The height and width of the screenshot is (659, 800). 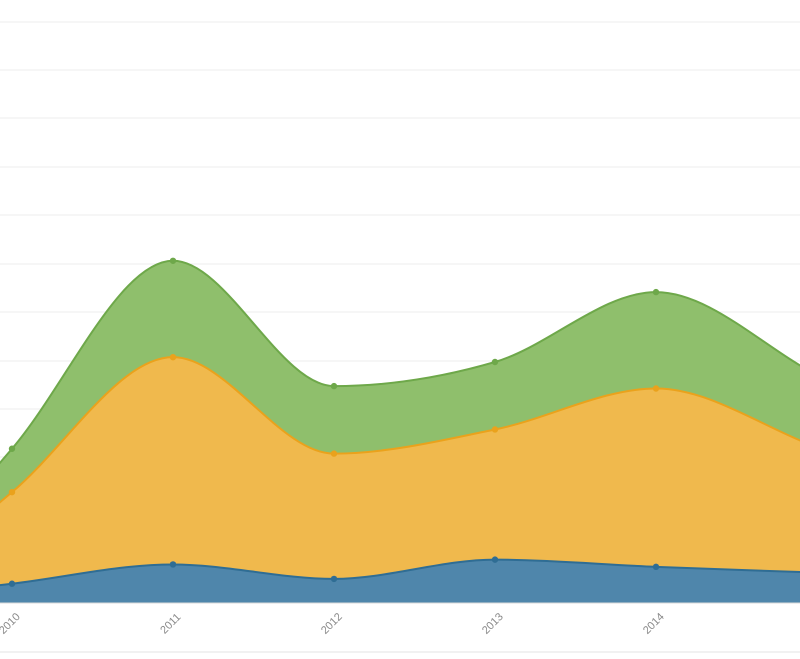 What do you see at coordinates (170, 623) in the screenshot?
I see `x-tick-label: 2011` at bounding box center [170, 623].